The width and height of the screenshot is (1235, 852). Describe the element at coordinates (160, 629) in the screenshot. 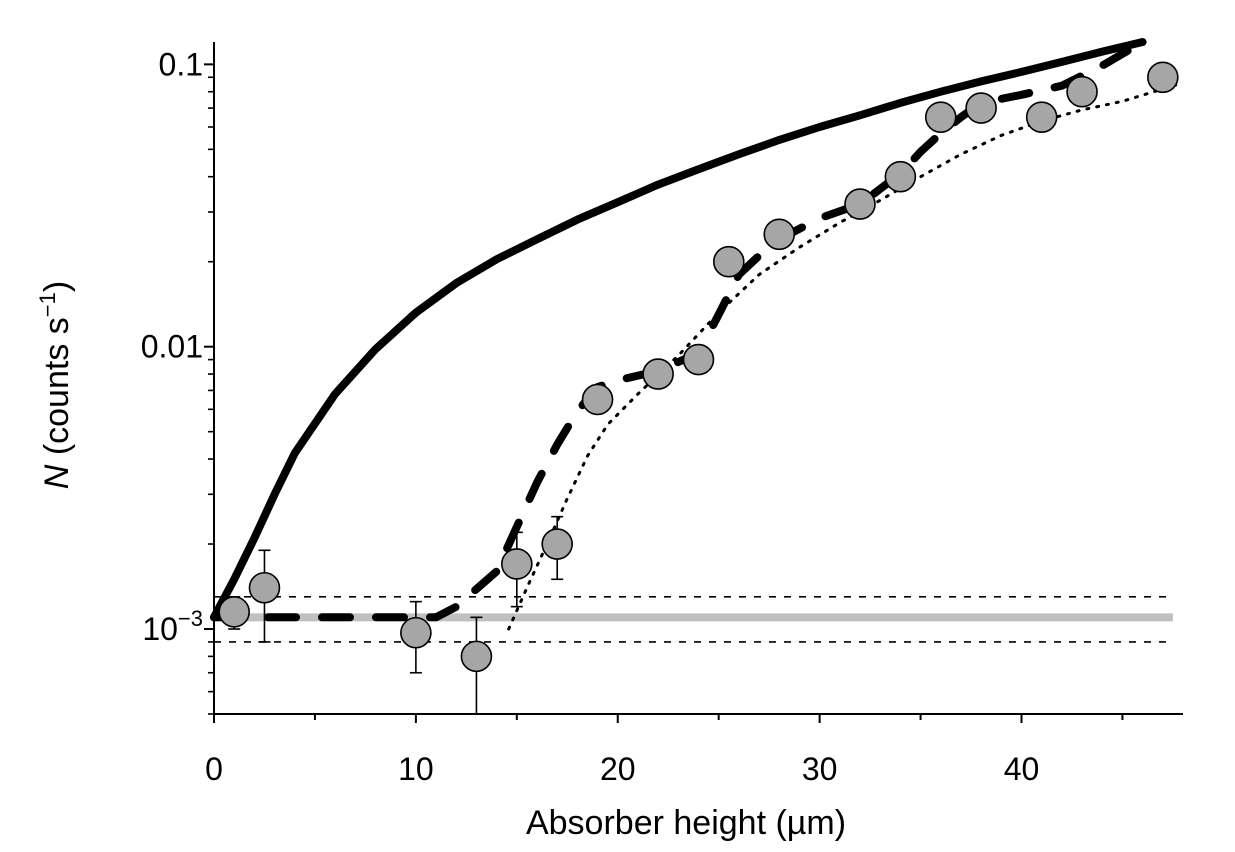

I see `y-tick-label-base: 10` at that location.